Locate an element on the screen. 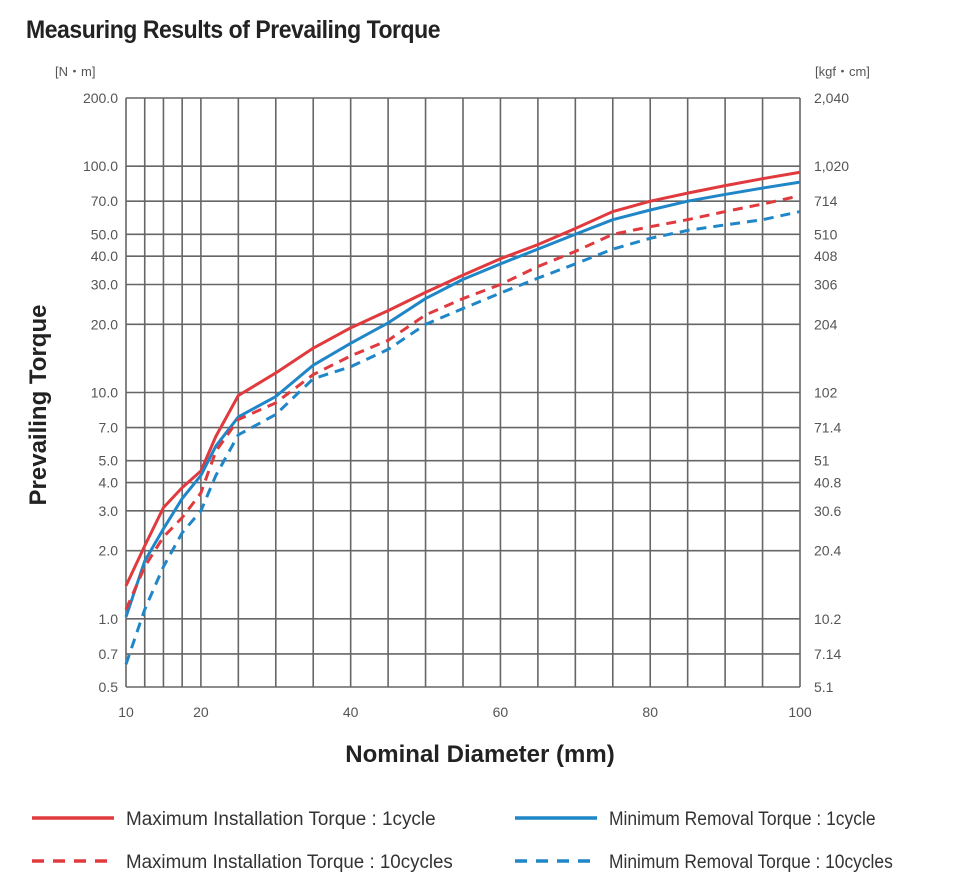 This screenshot has height=891, width=953. y-axis-label: Prevailing Torque is located at coordinates (38, 405).